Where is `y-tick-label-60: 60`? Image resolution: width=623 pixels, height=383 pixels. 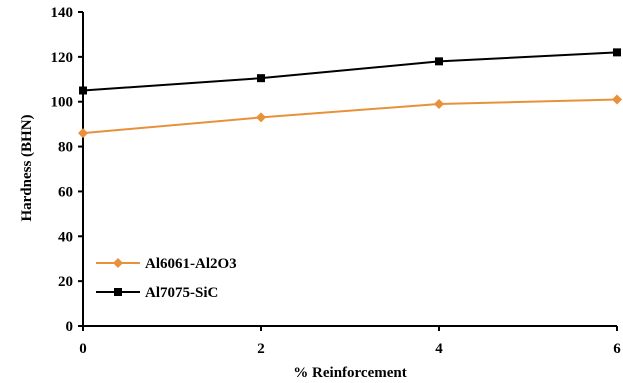 y-tick-label-60: 60 is located at coordinates (65, 192).